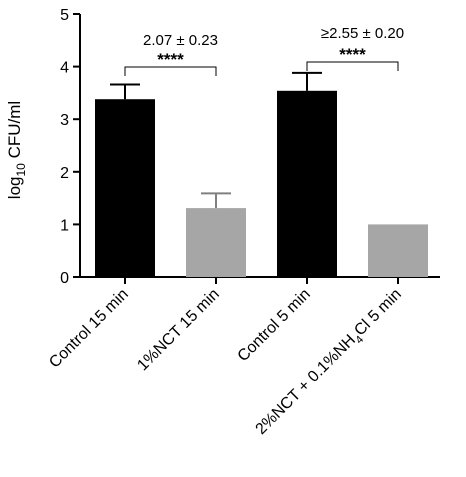 The height and width of the screenshot is (477, 466). I want to click on difference-label: ≥2.55 ± 0.20, so click(362, 33).